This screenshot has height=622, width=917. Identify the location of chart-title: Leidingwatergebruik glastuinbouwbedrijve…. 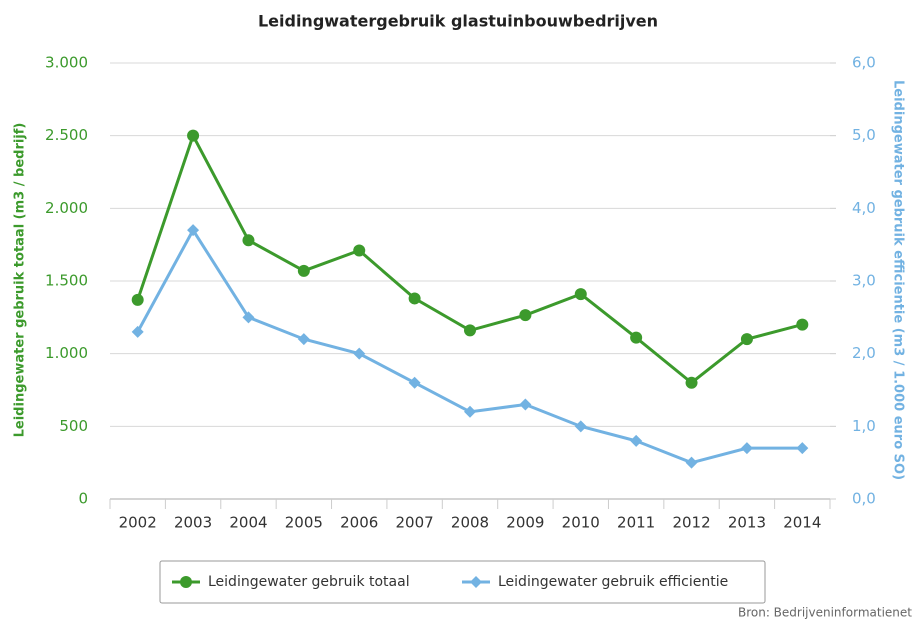
(458, 21).